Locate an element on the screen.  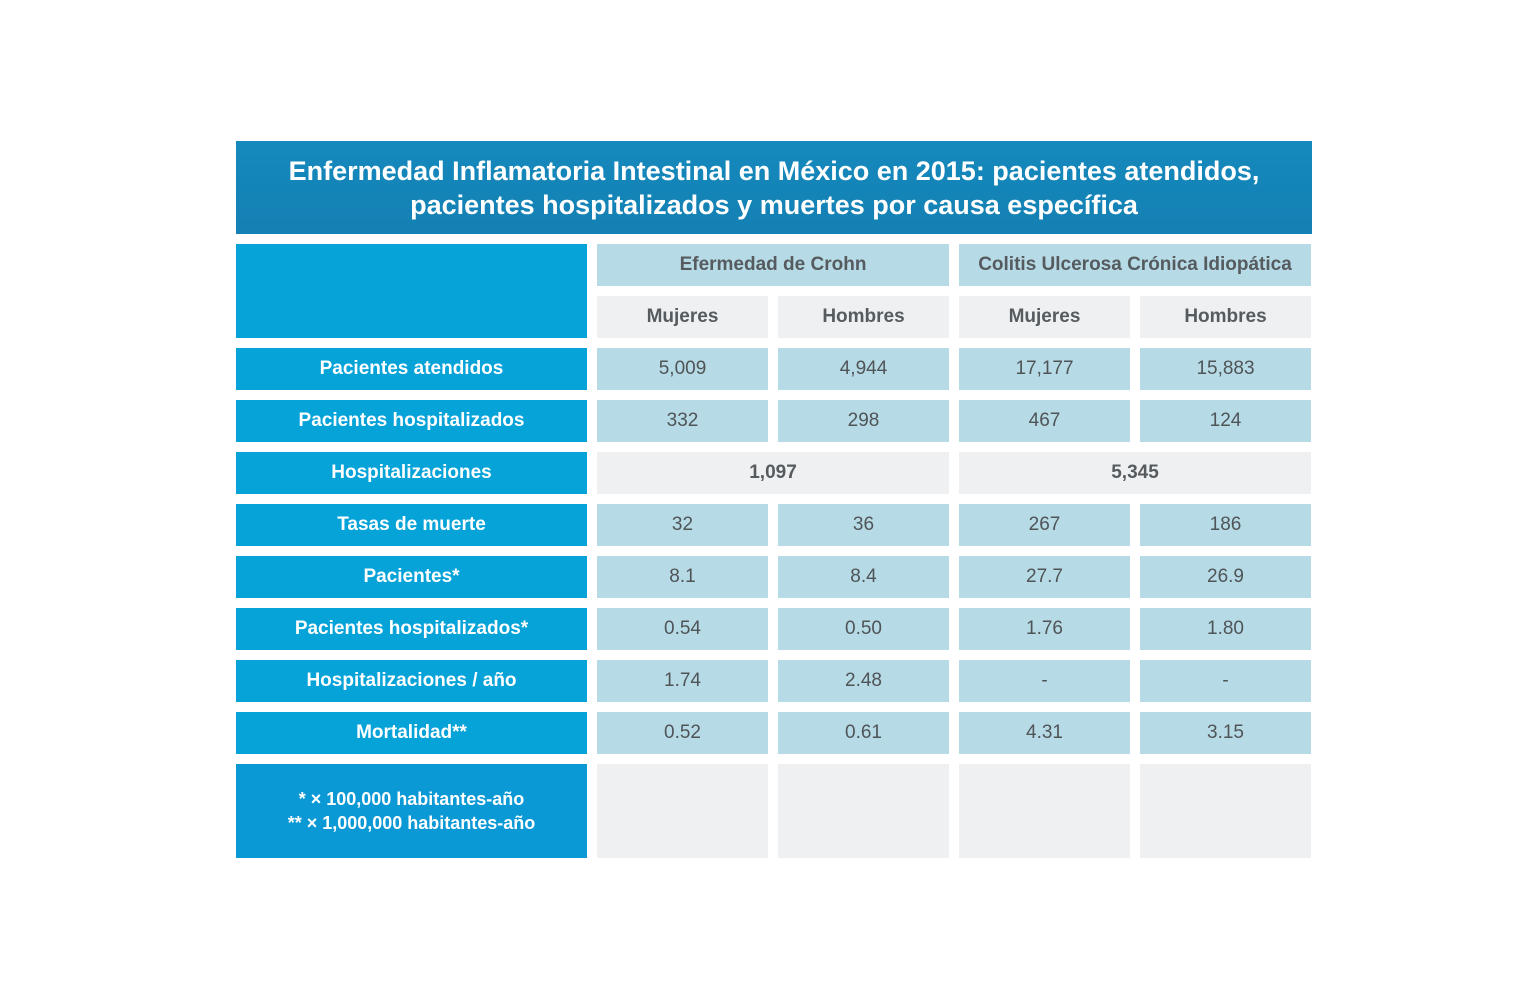
table-cell: 0.52 is located at coordinates (682, 733).